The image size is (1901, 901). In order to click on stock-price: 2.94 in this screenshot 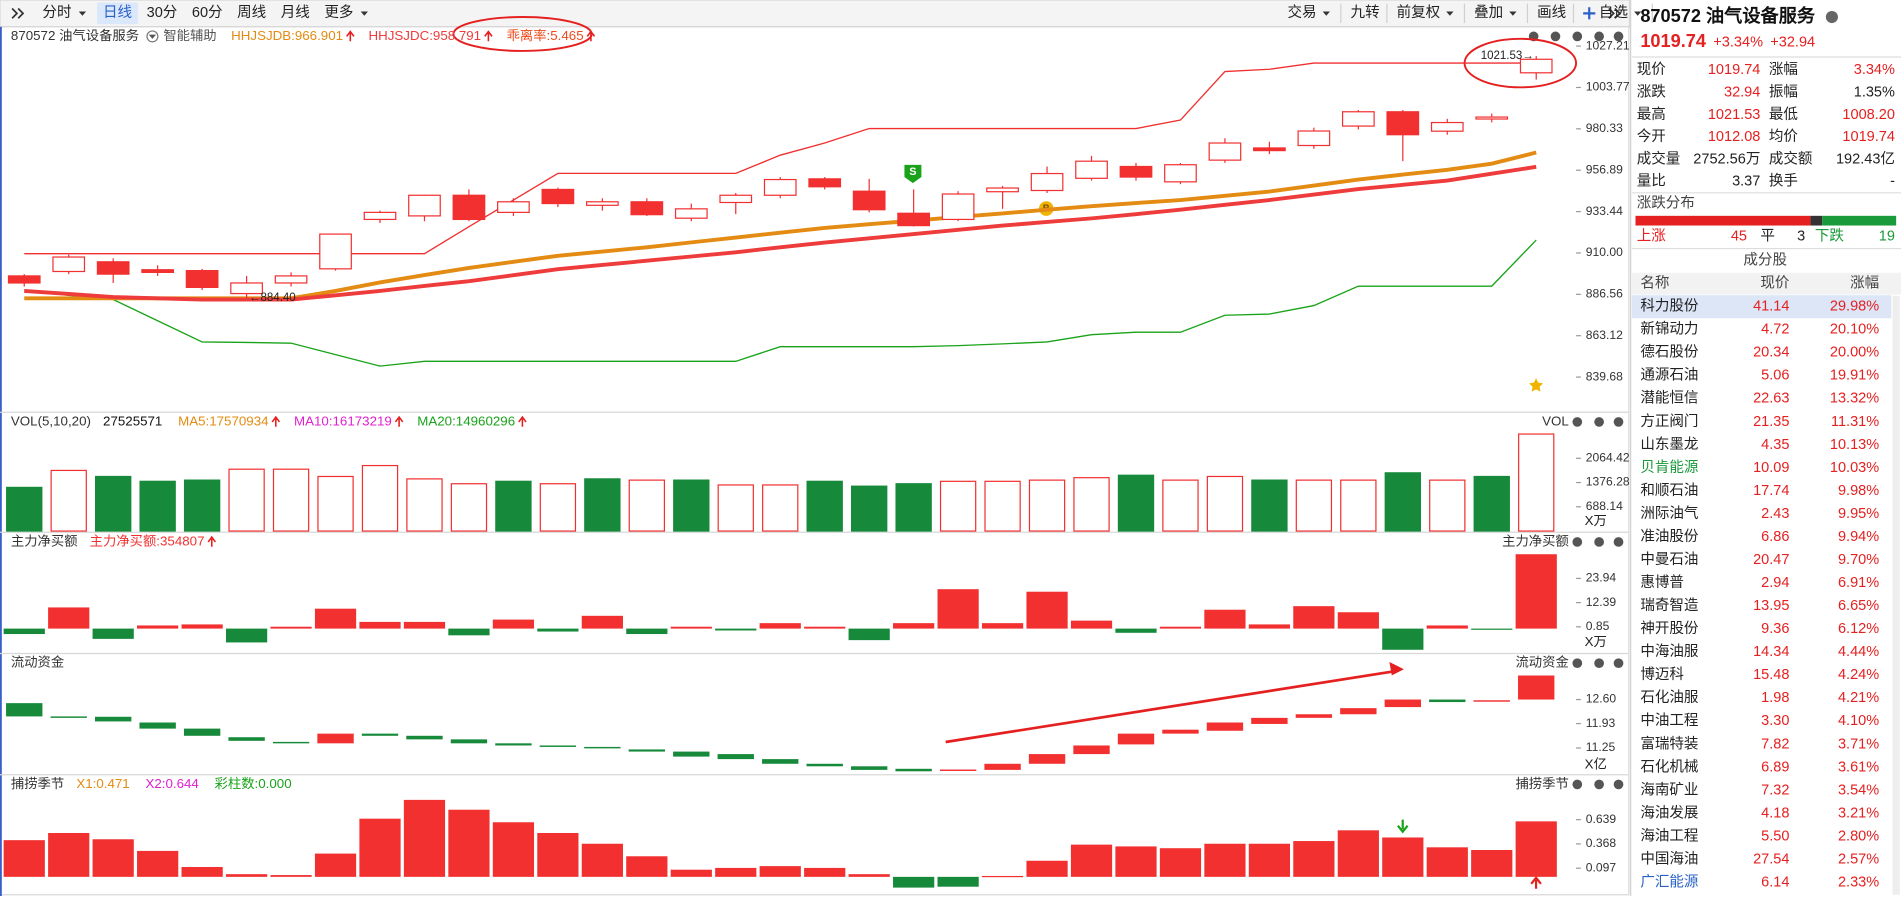, I will do `click(1775, 583)`.